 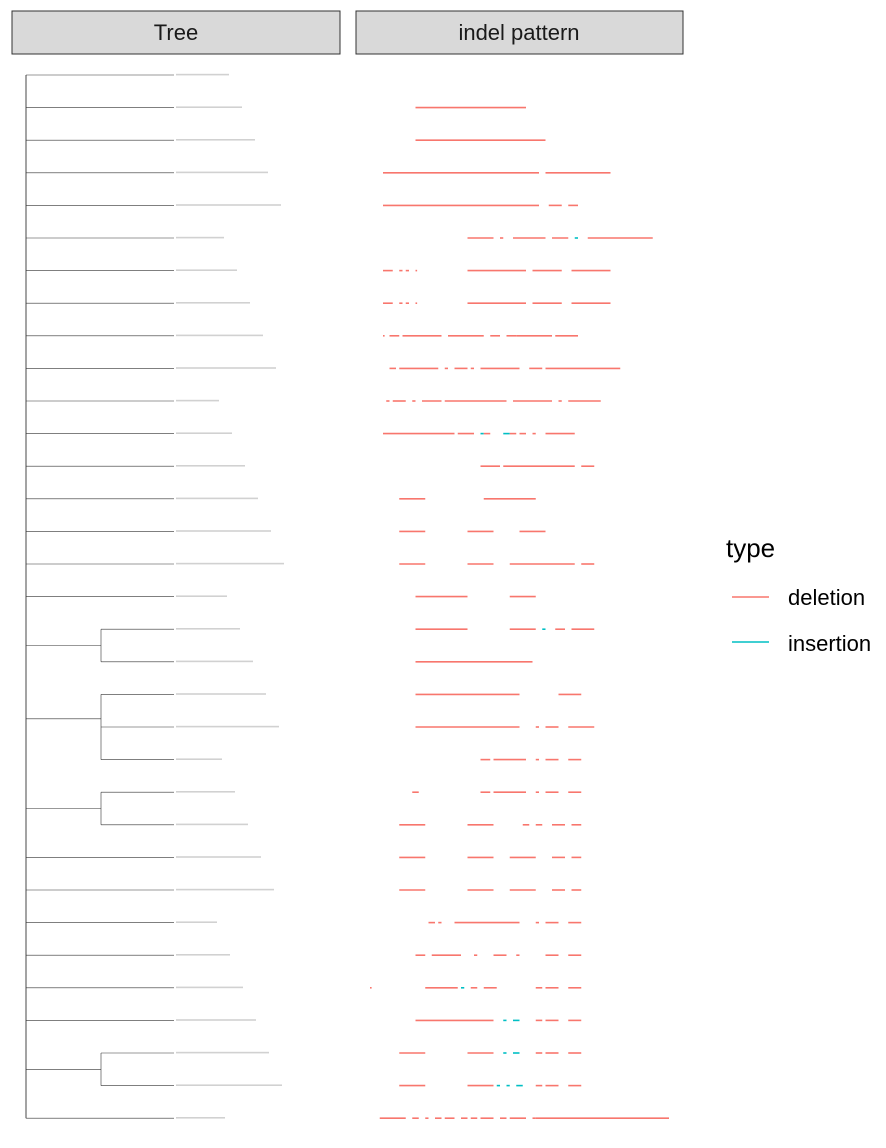 I want to click on legend: type deletion insertion, so click(x=798, y=594).